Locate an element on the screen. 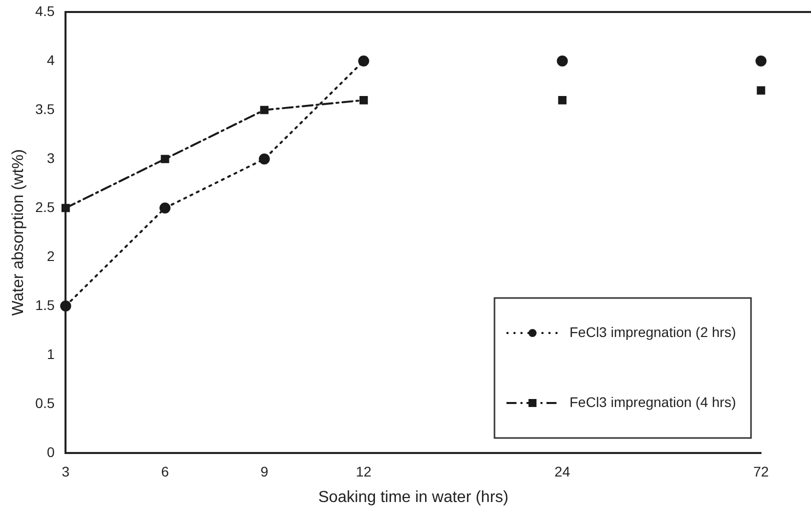 The height and width of the screenshot is (516, 811). y-tick-label: 0.5 is located at coordinates (45, 402).